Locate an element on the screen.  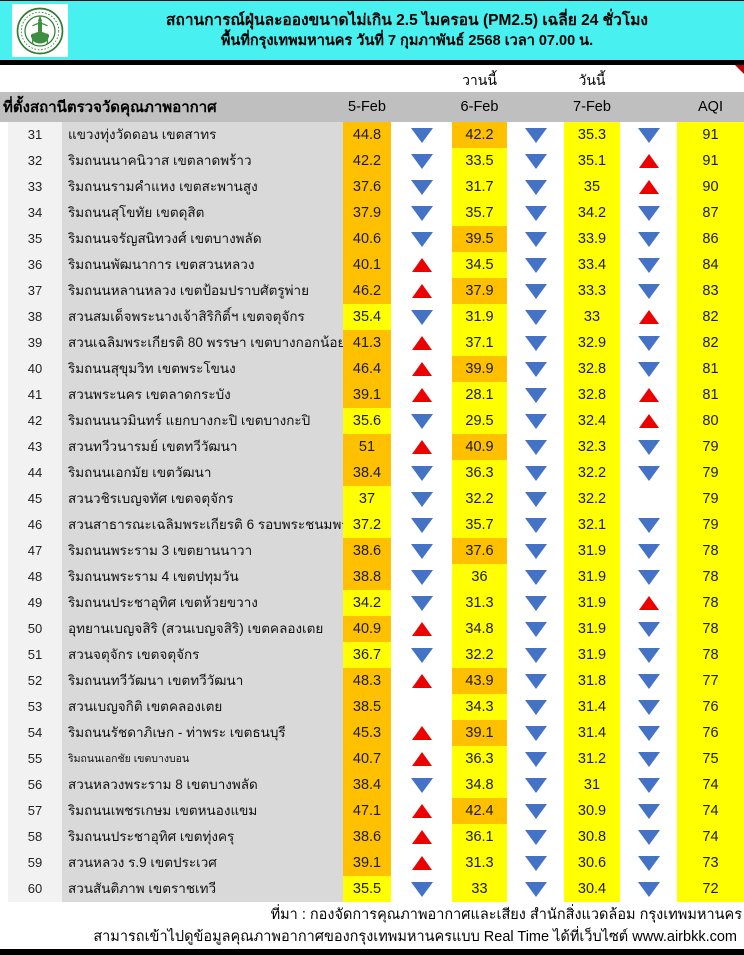
station-number: 36 is located at coordinates (31, 265).